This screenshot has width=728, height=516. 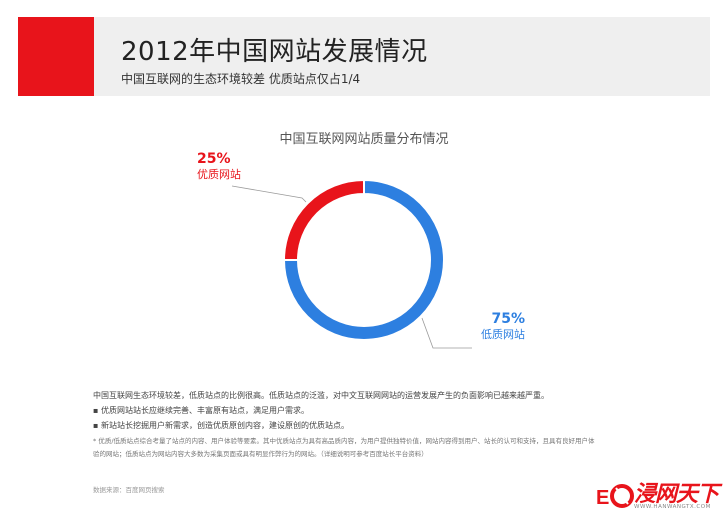 I want to click on notes-bullet-1: ▪ 优质网站站长应继续完善、丰富原有站点，满足用户需求。, so click(x=201, y=410).